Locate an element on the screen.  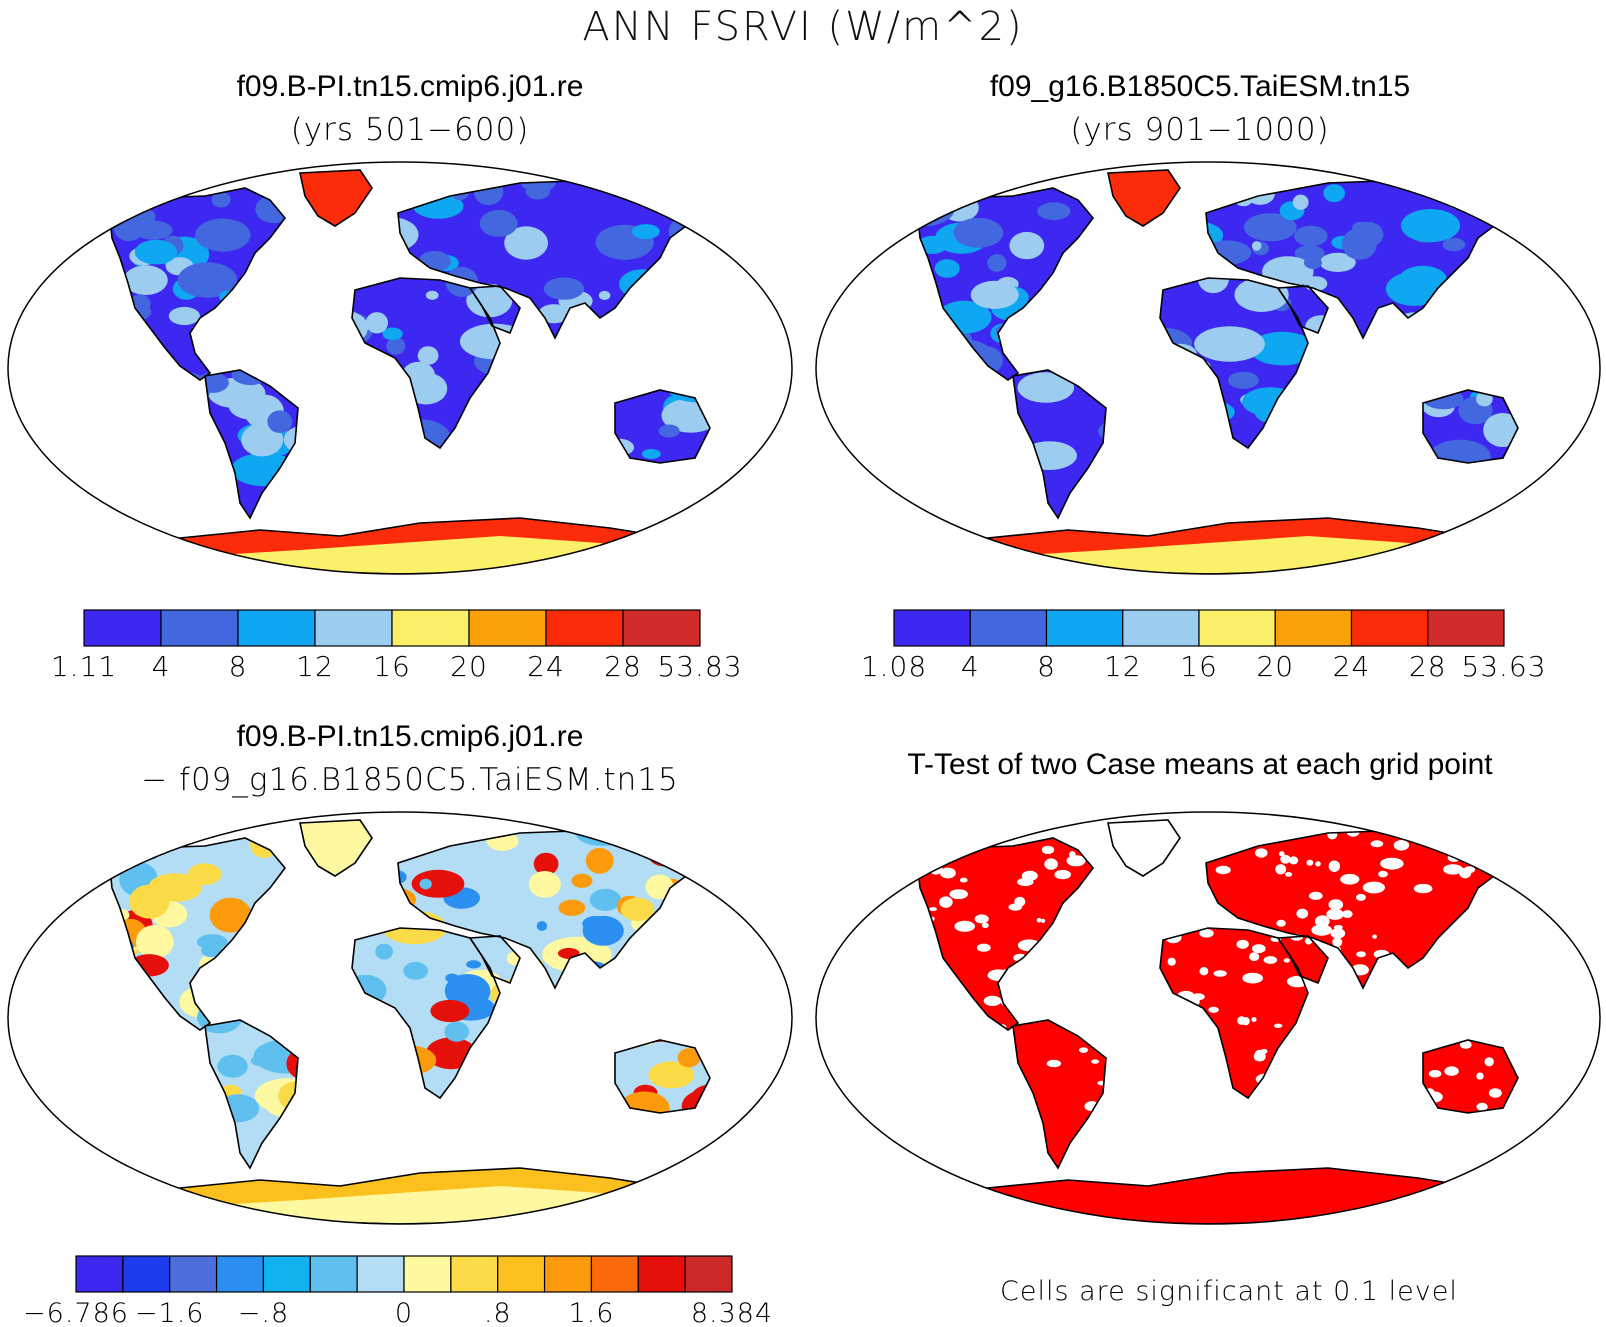
colorbar-label: 4 is located at coordinates (161, 666).